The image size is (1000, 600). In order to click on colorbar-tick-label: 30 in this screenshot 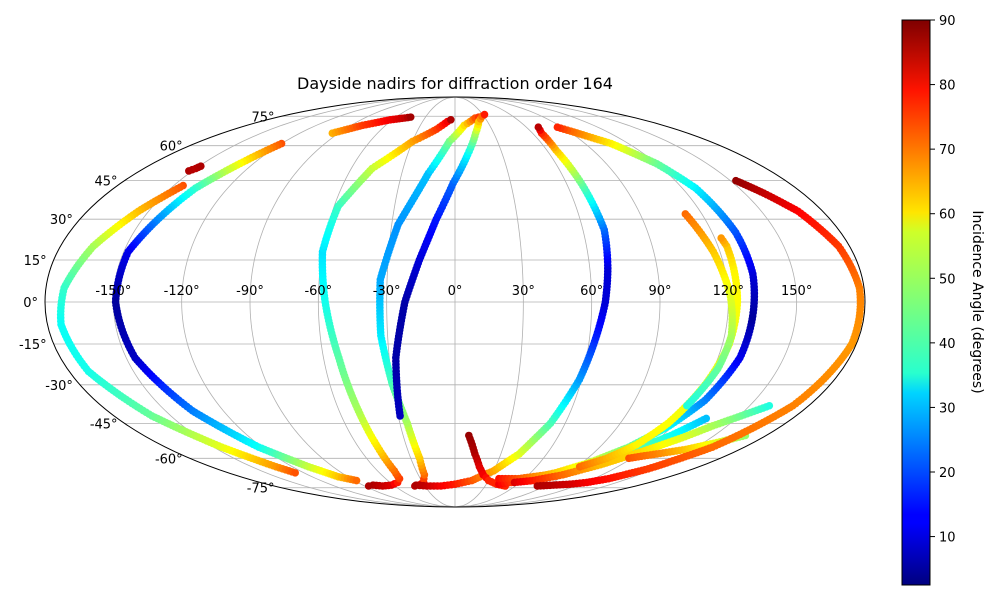, I will do `click(947, 408)`.